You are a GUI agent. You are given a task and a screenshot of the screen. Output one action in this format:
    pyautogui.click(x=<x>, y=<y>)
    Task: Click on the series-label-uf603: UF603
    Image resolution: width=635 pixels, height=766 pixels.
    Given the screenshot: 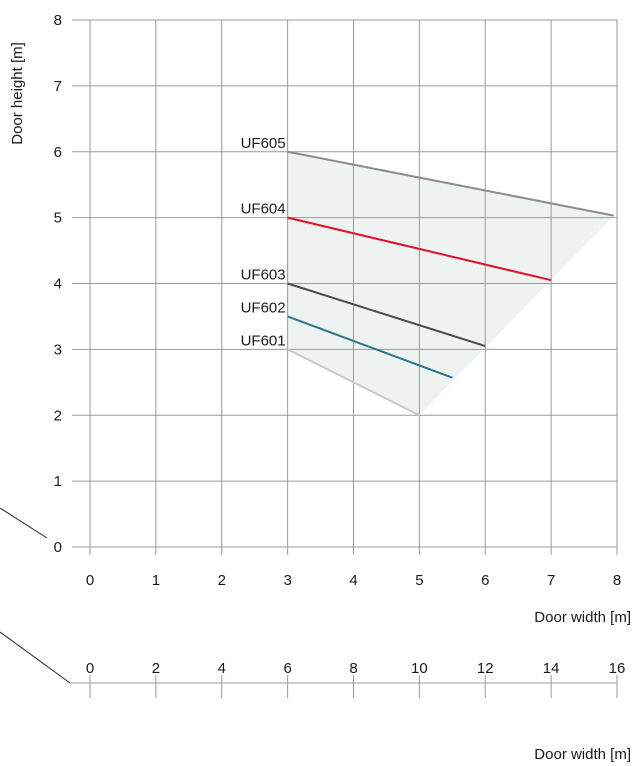 What is the action you would take?
    pyautogui.click(x=263, y=275)
    